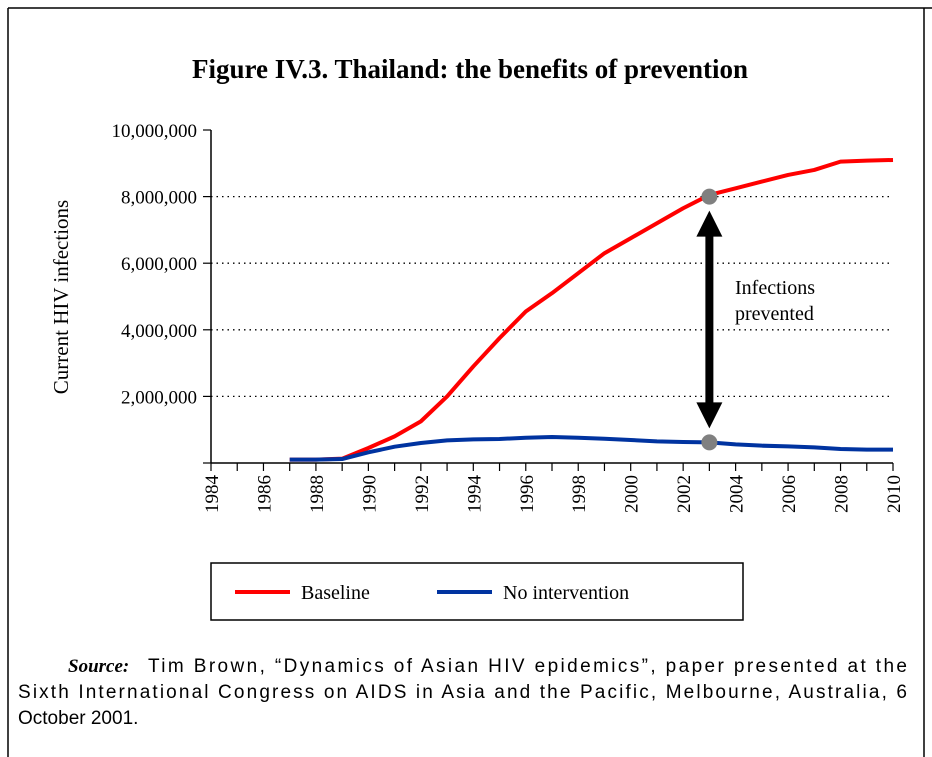  What do you see at coordinates (155, 131) in the screenshot?
I see `y-tick-label: 10,000,000` at bounding box center [155, 131].